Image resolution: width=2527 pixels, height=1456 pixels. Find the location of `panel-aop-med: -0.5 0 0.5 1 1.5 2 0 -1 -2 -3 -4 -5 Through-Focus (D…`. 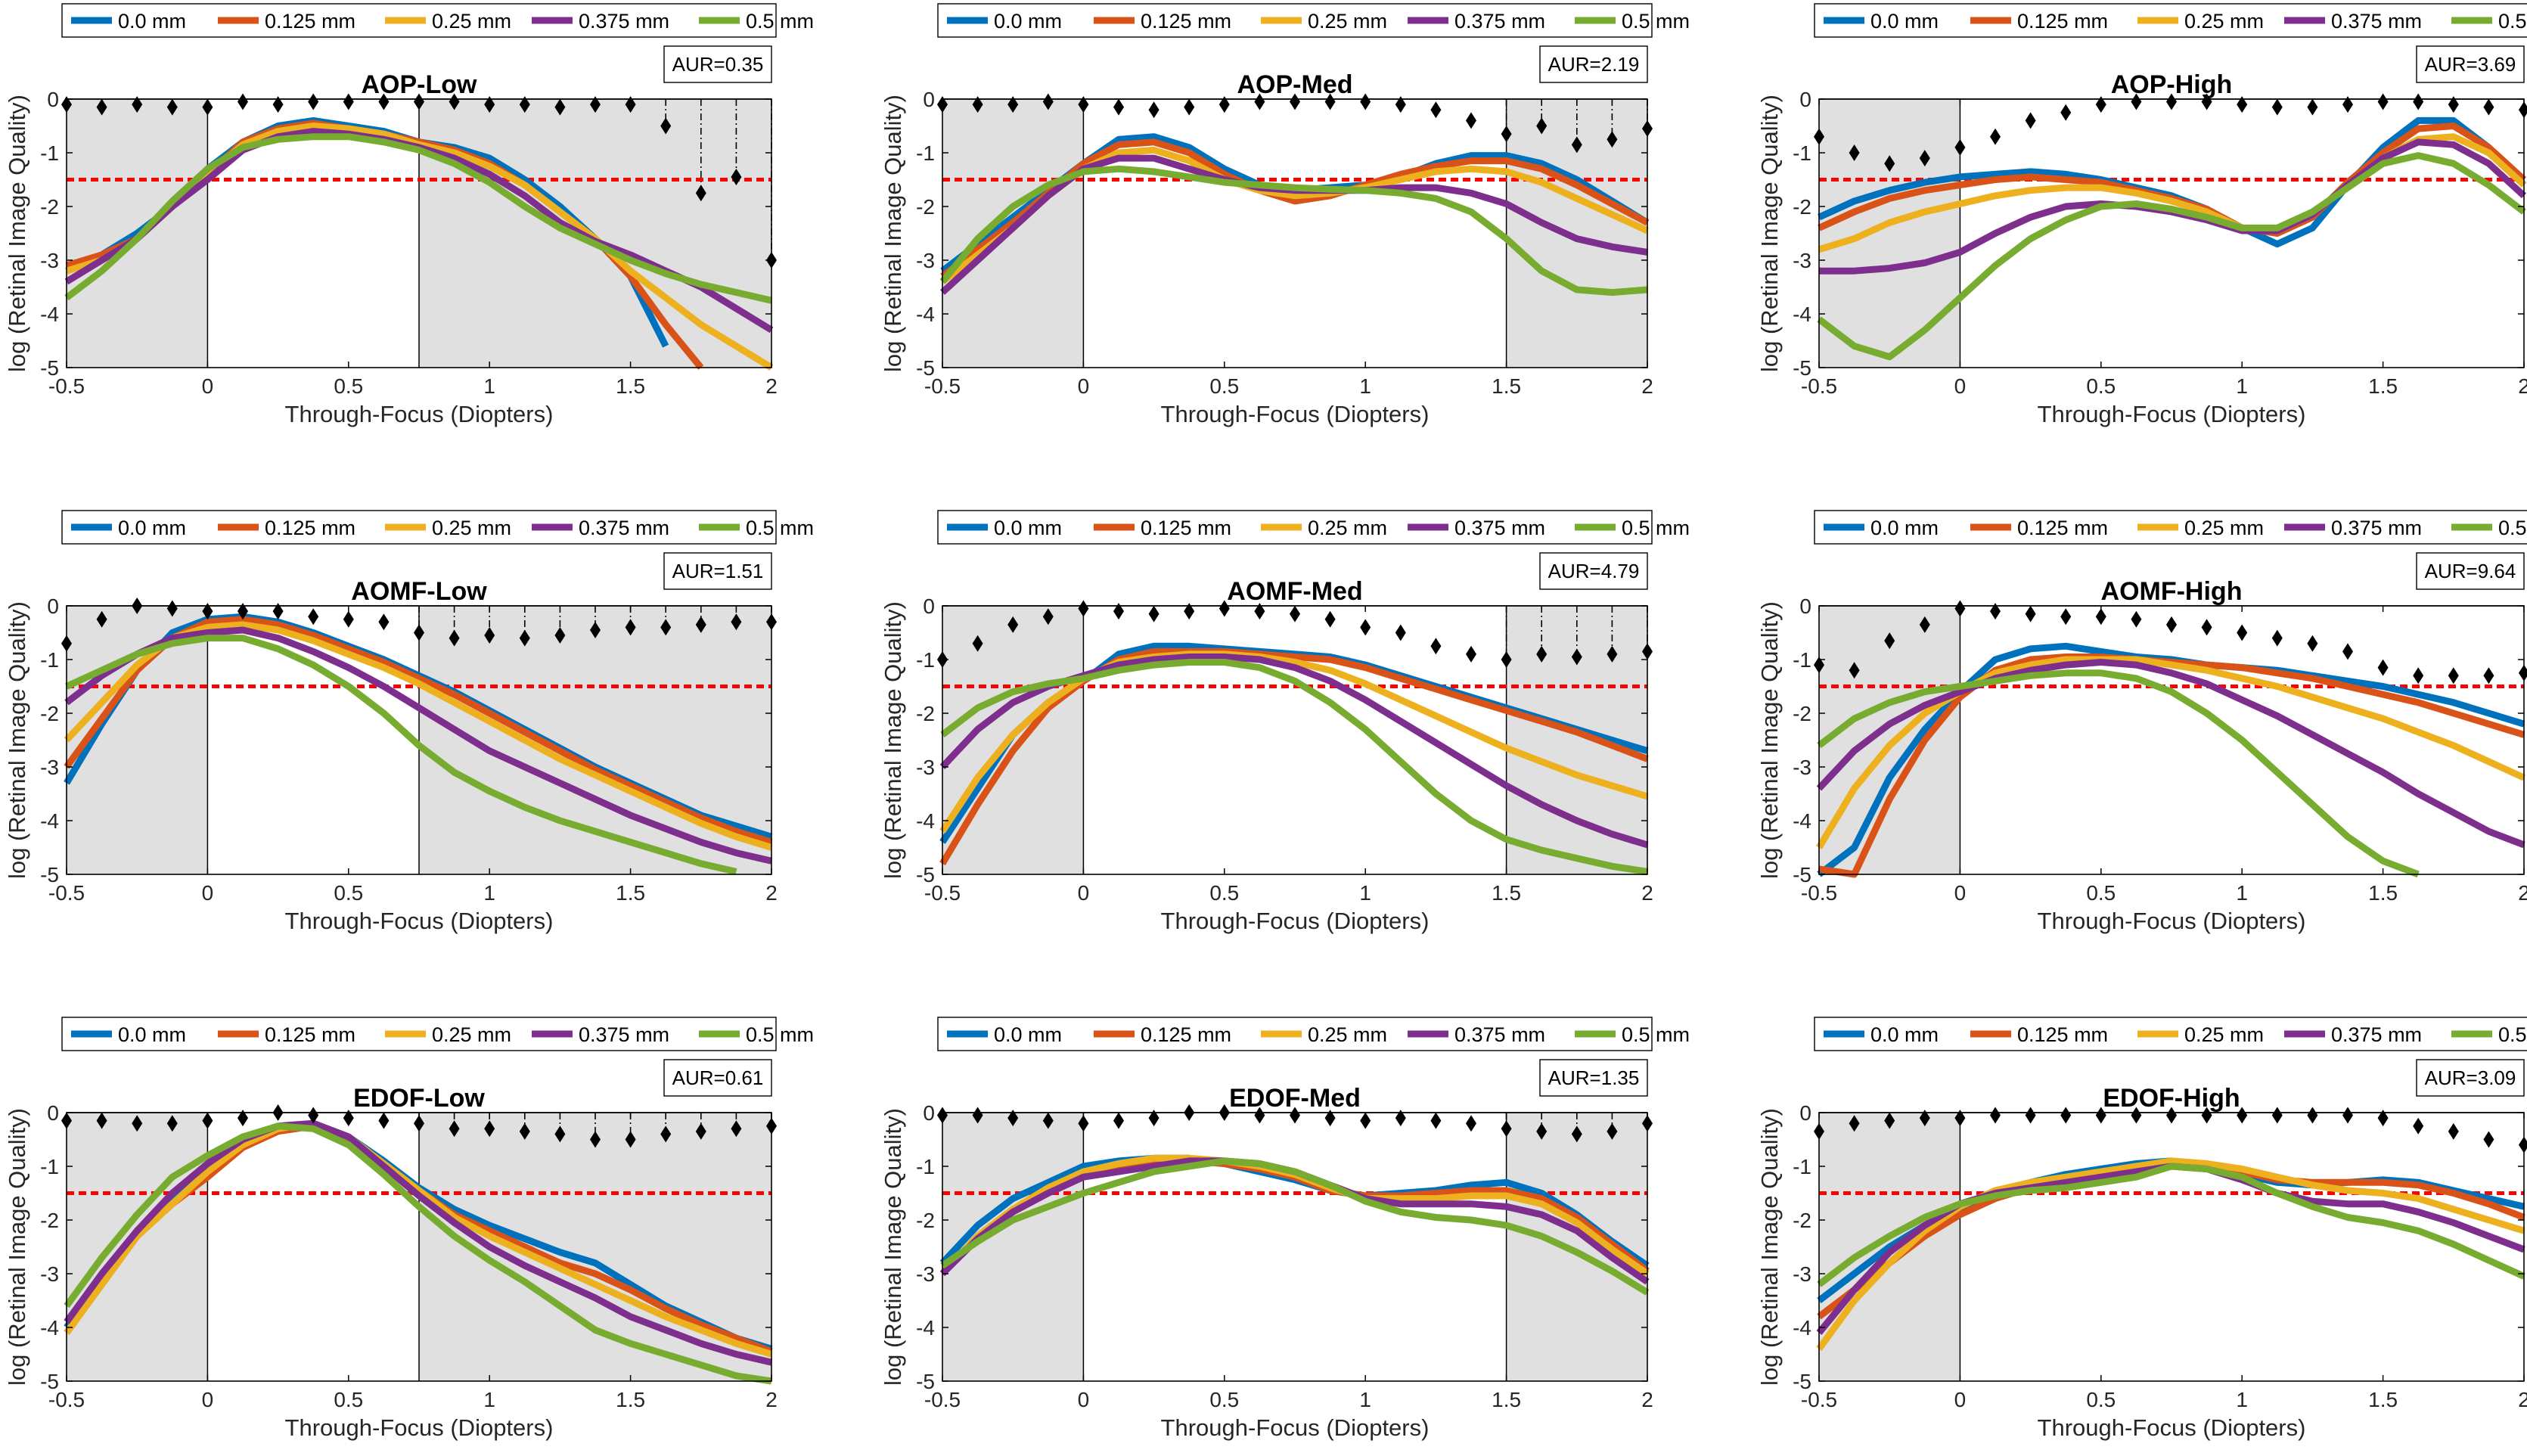

panel-aop-med: -0.5 0 0.5 1 1.5 2 0 -1 -2 -3 -4 -5 Through-Focus (D… is located at coordinates (1285, 215).